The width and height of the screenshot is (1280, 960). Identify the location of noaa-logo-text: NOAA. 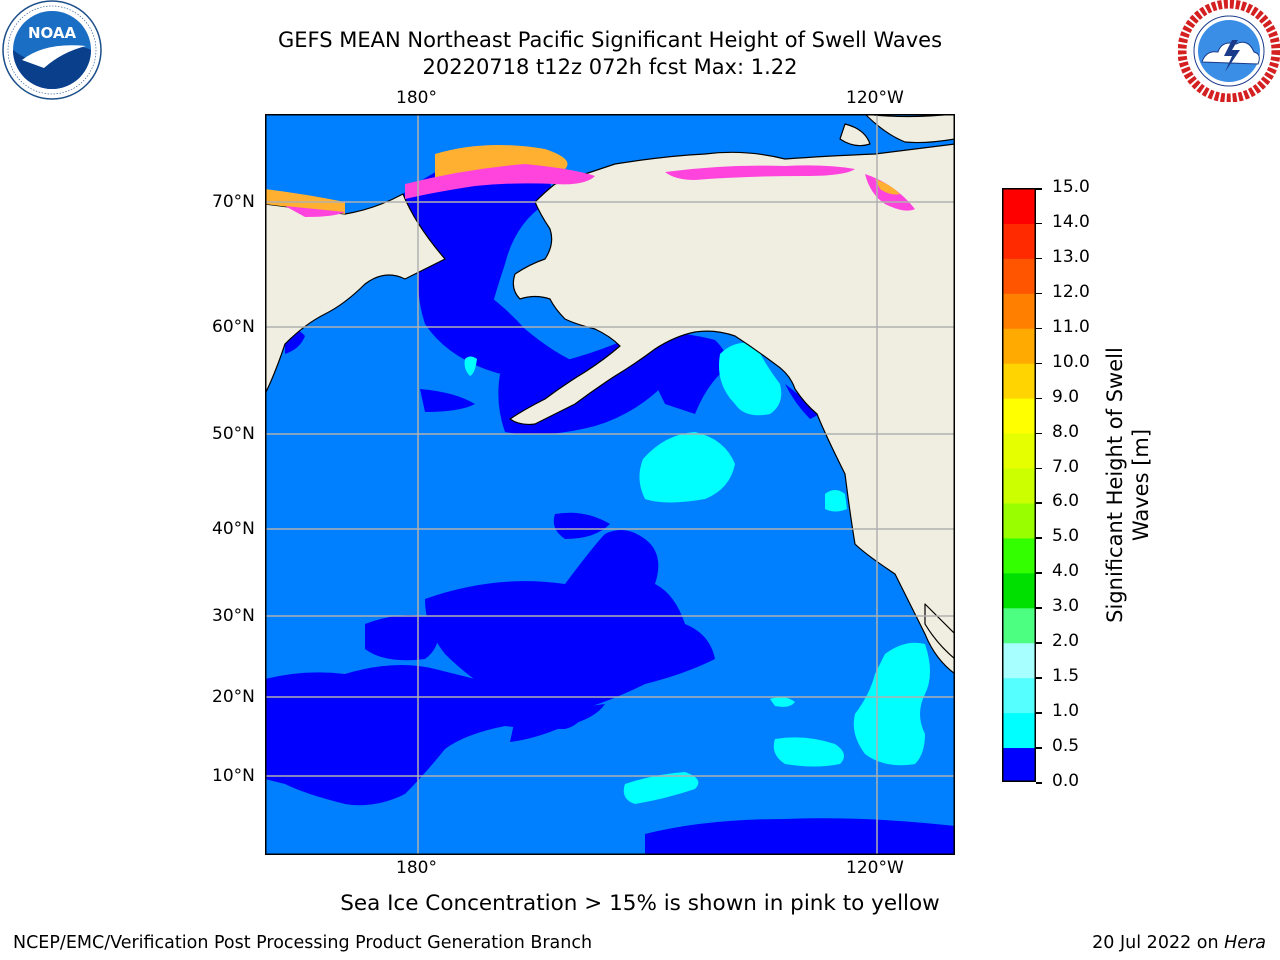
(52, 33).